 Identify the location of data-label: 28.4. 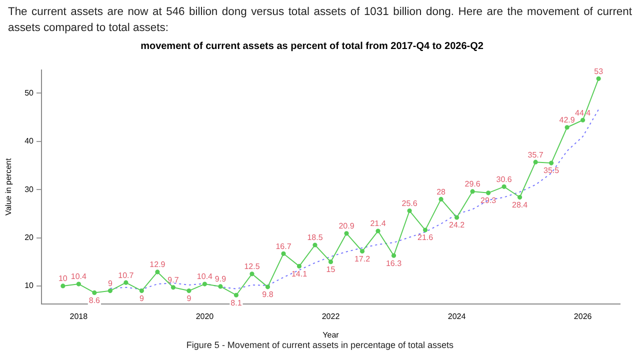
(520, 205).